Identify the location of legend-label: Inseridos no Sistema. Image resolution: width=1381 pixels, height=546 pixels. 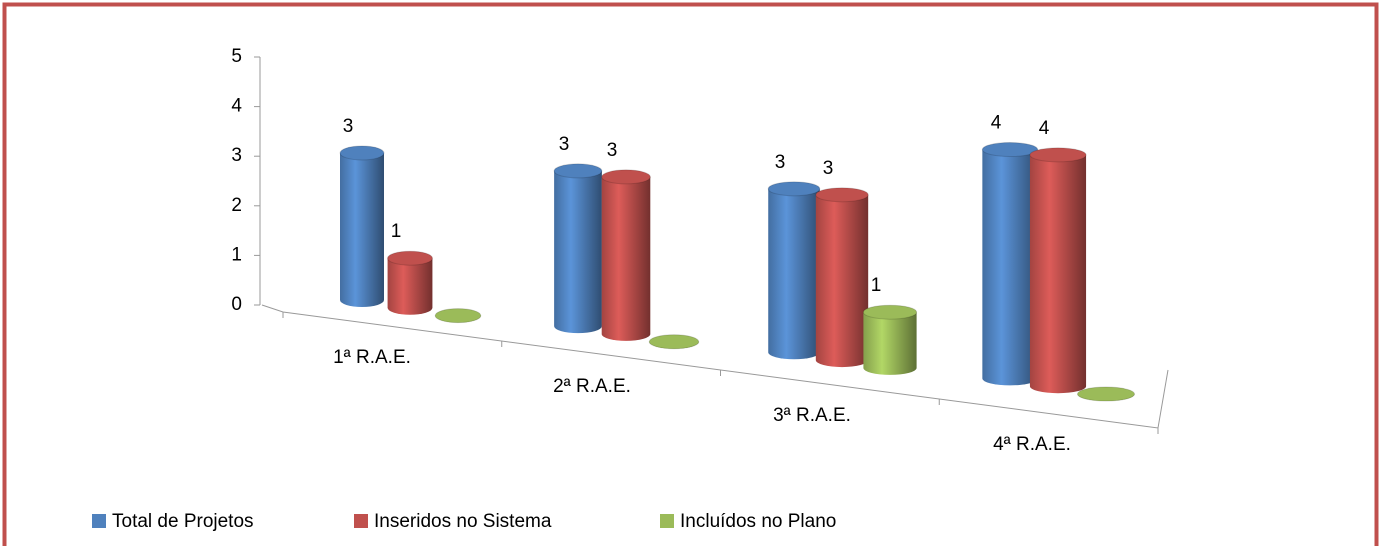
(463, 521).